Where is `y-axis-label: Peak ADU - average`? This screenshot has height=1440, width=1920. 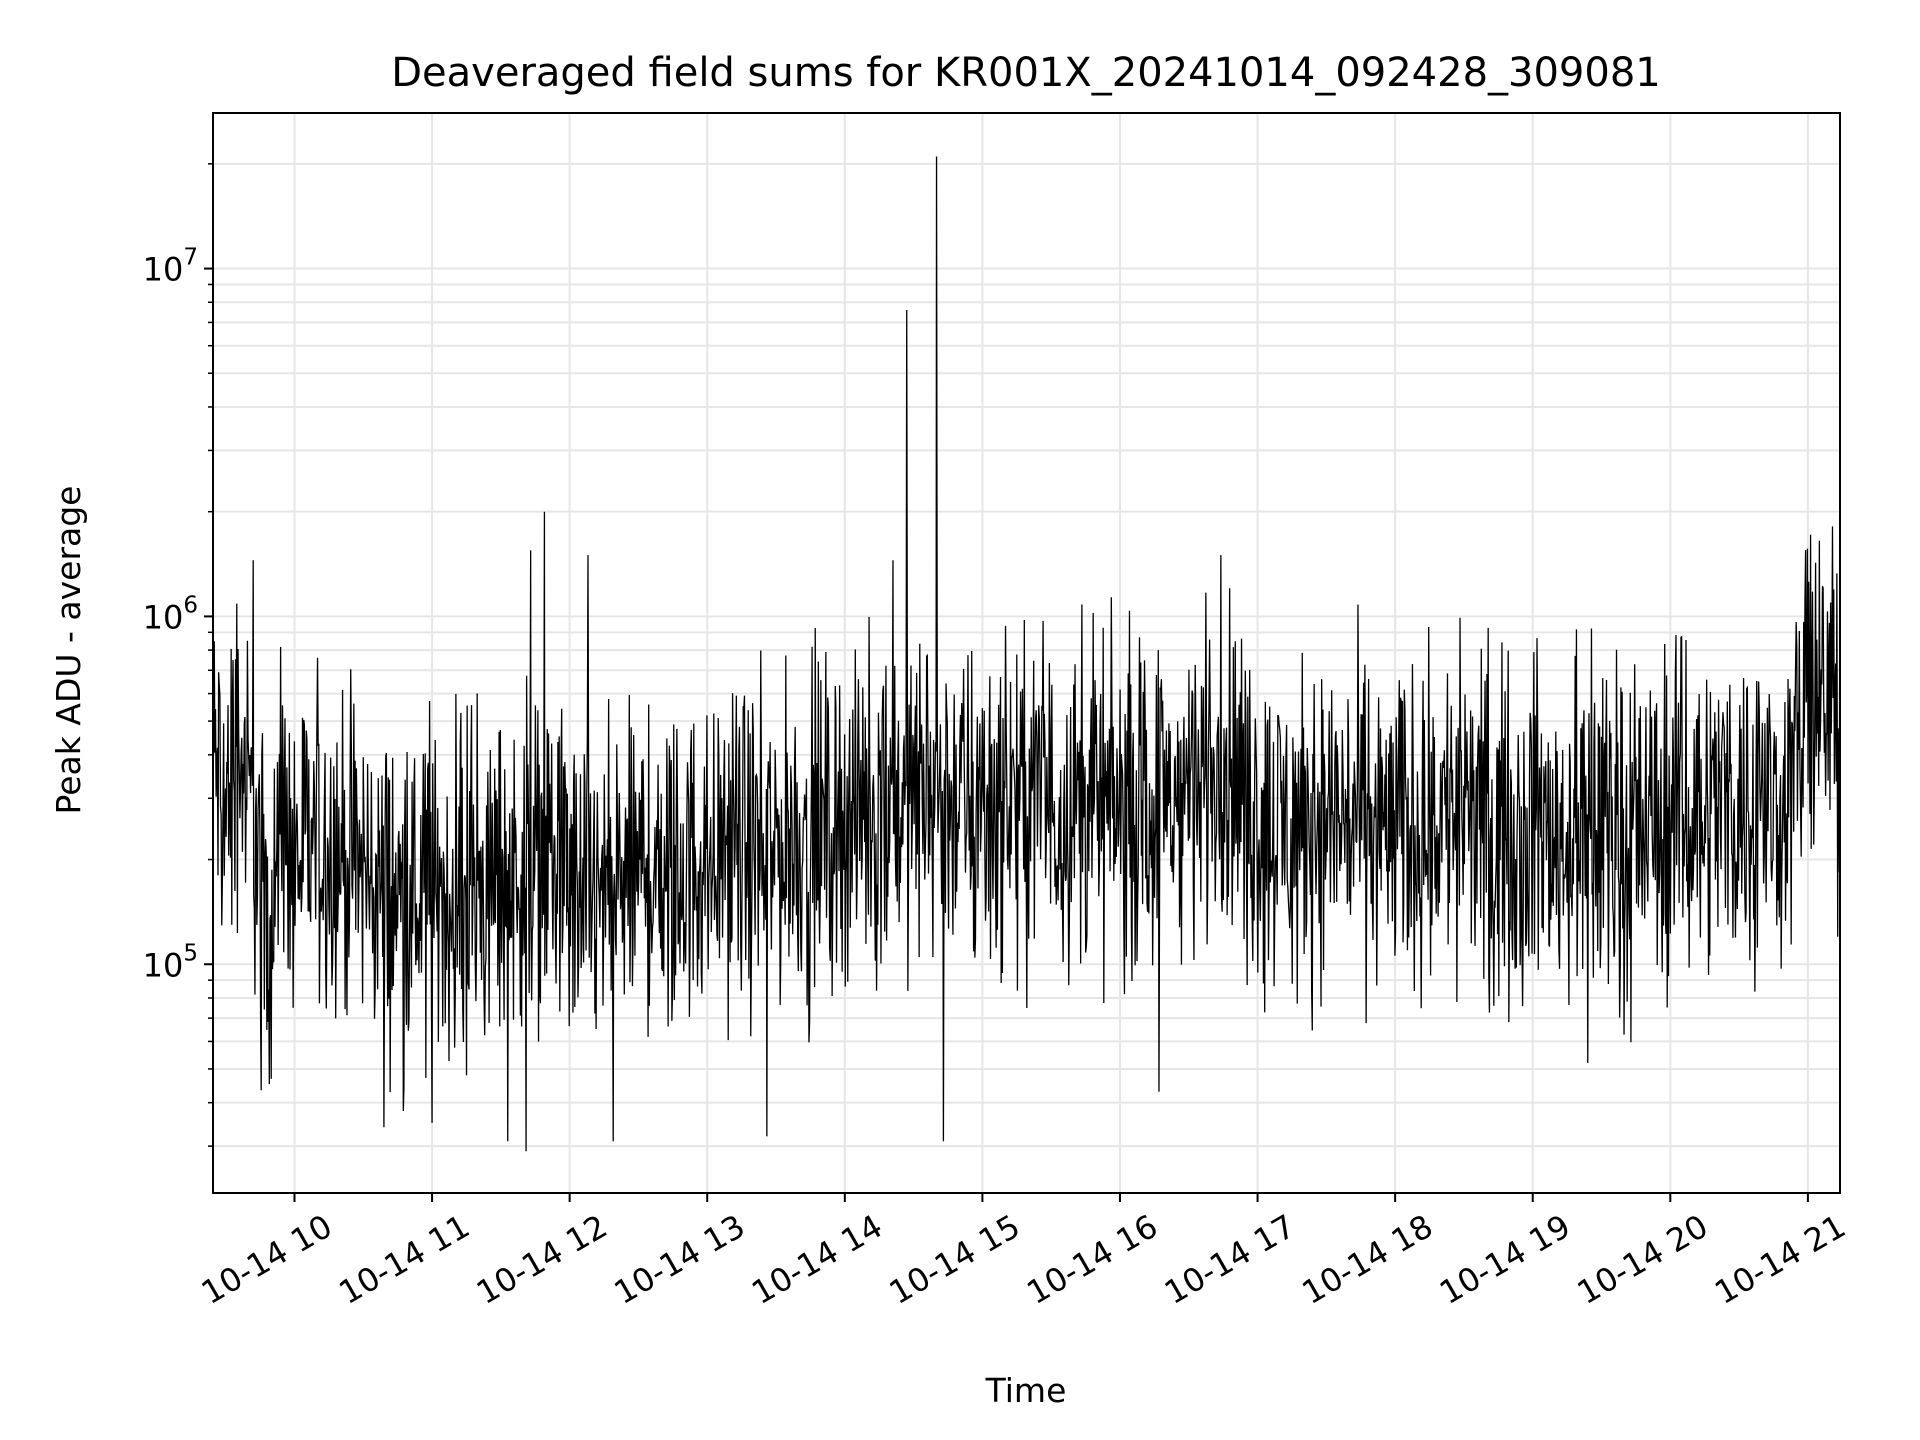 y-axis-label: Peak ADU - average is located at coordinates (68, 650).